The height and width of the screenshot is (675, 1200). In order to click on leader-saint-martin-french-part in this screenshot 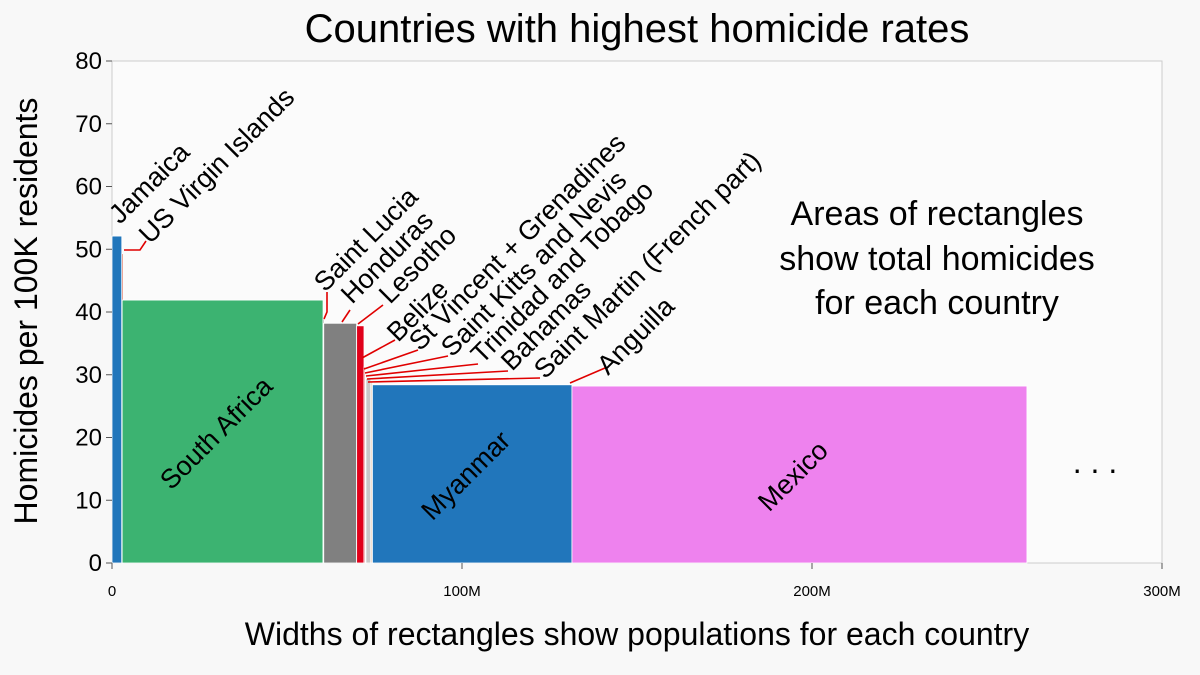, I will do `click(454, 380)`.